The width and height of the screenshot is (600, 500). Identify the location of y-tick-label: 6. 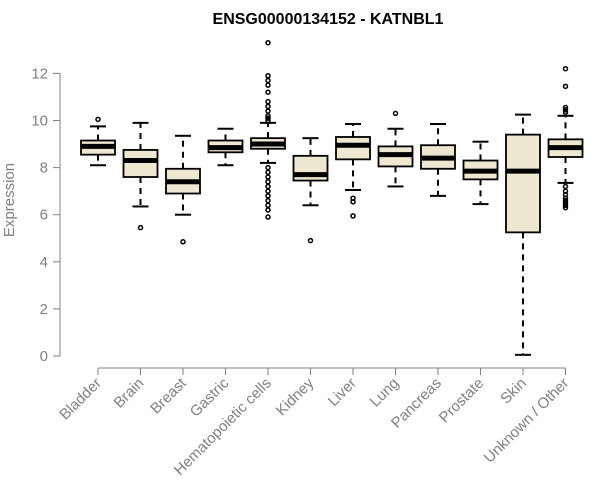
(44, 215).